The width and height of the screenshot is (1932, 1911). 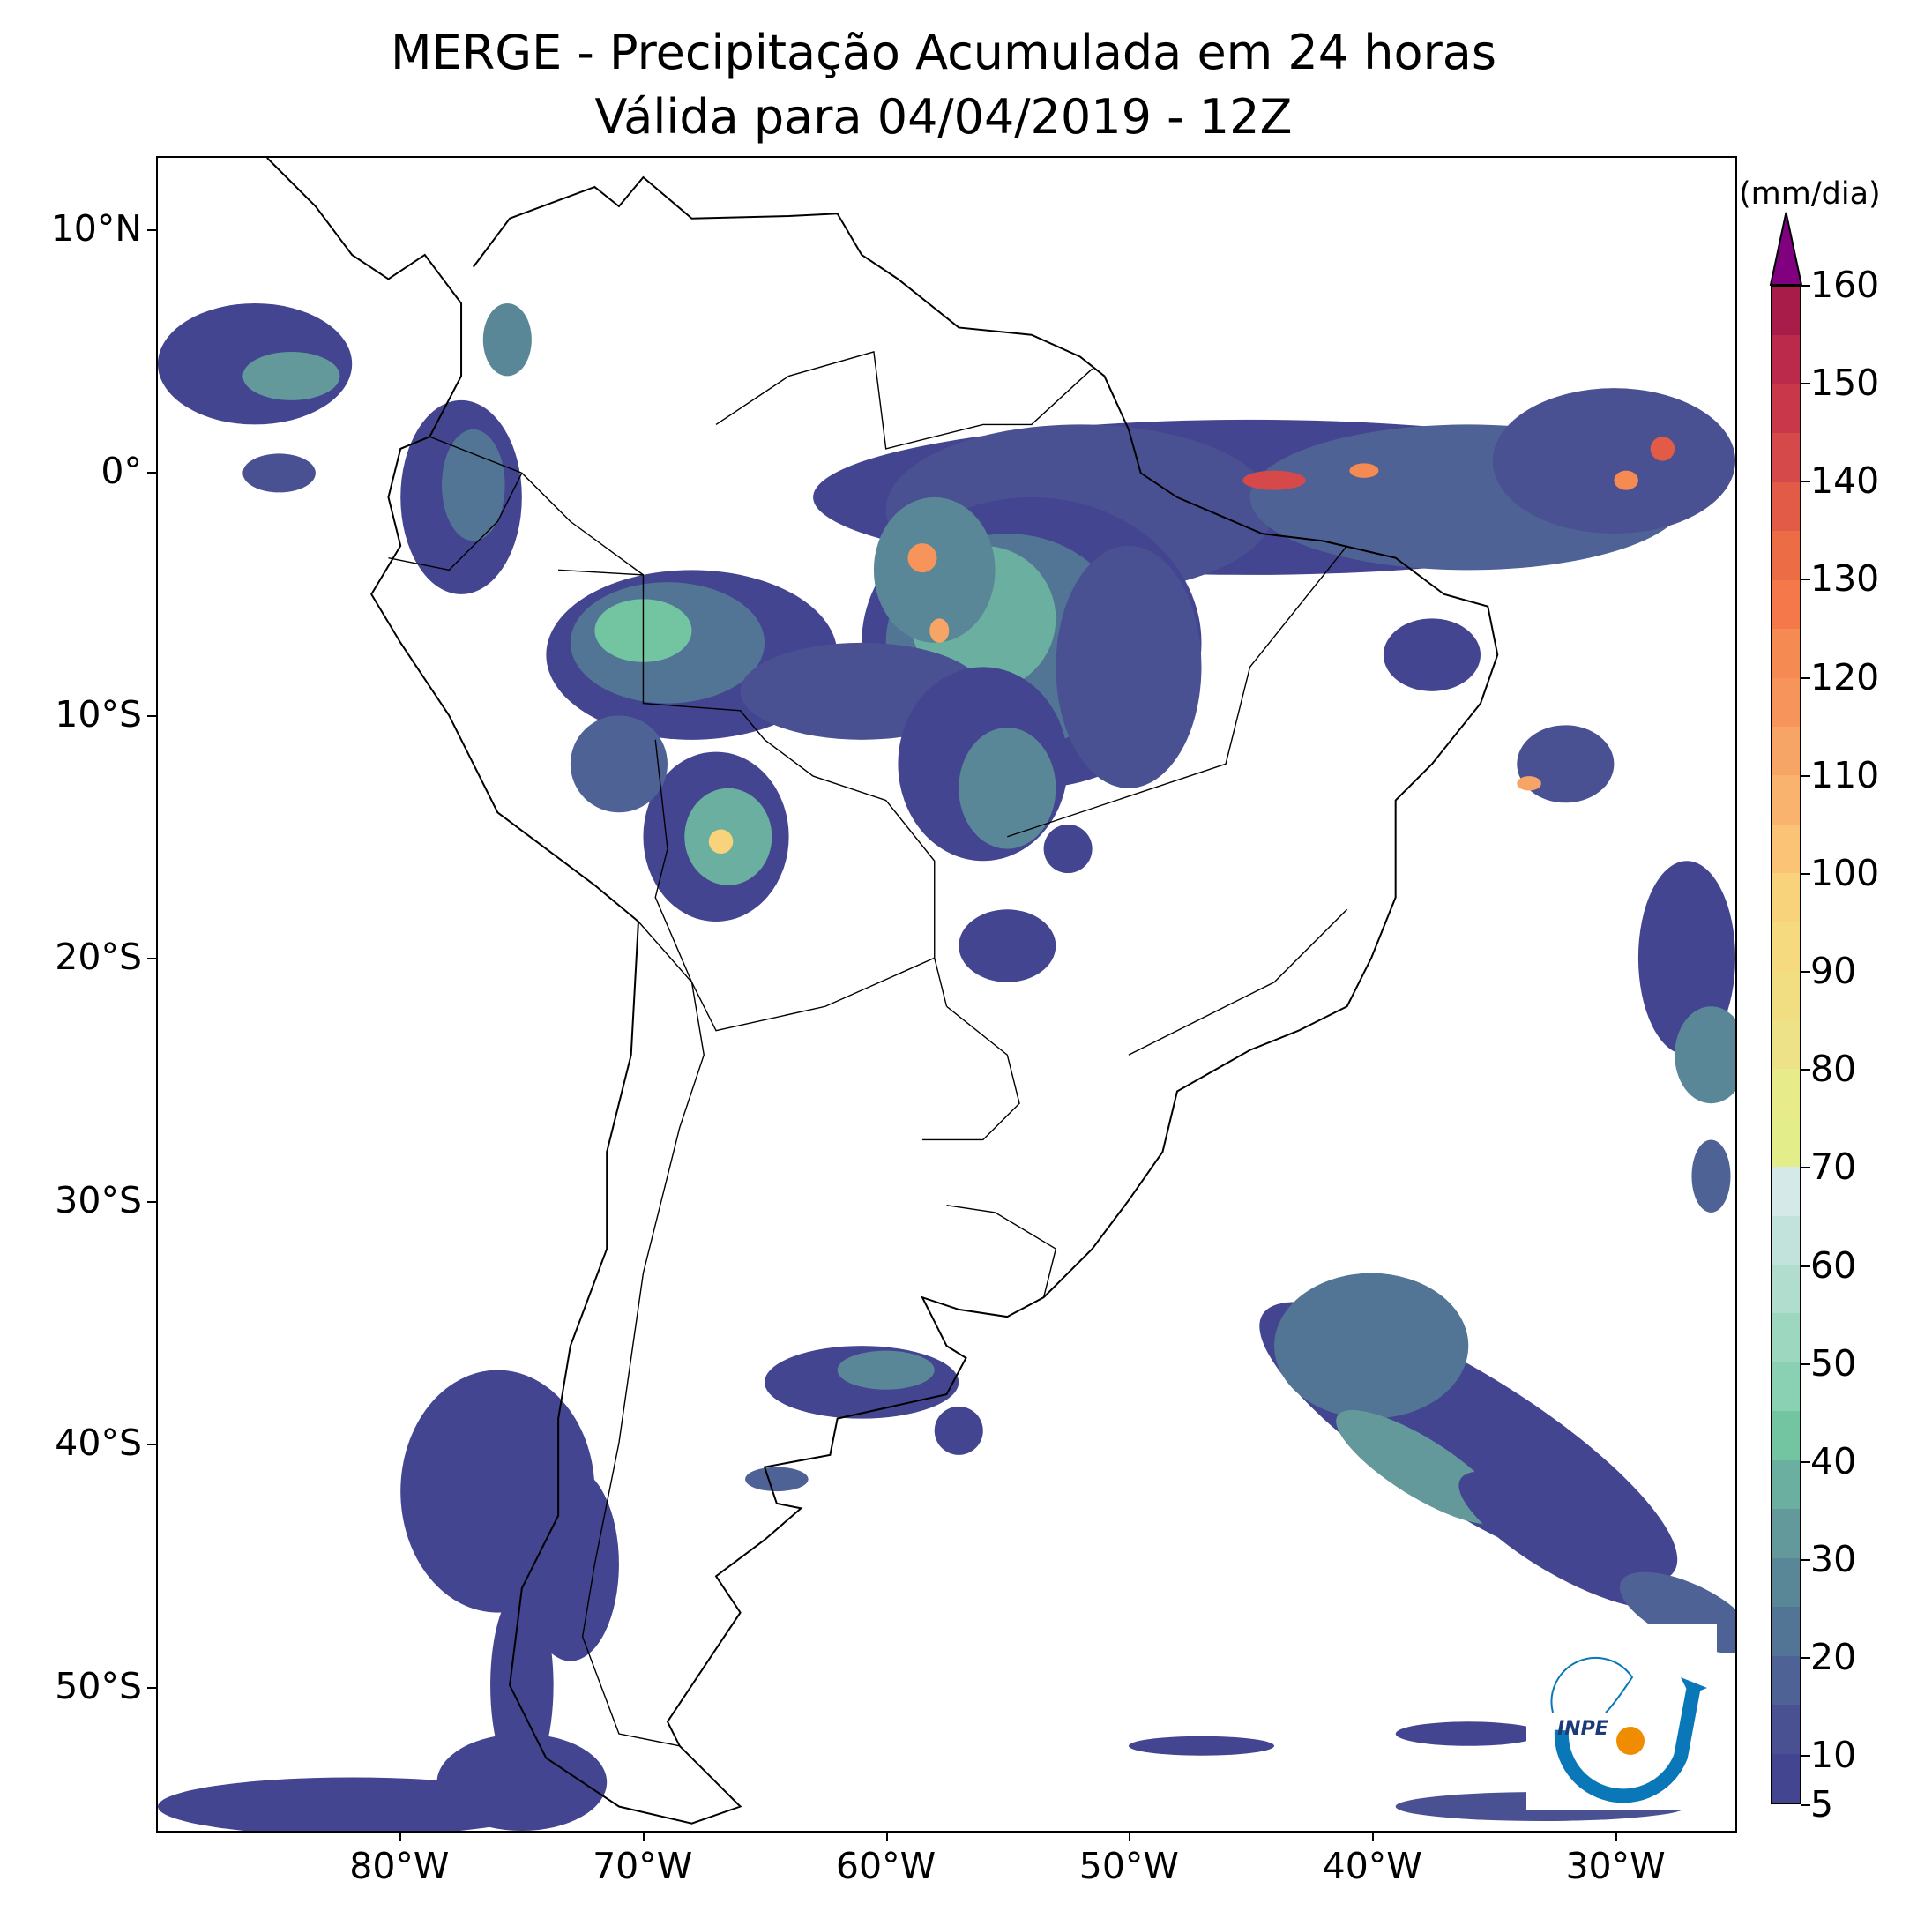 What do you see at coordinates (1372, 1866) in the screenshot?
I see `lon-tick-label: 40°W` at bounding box center [1372, 1866].